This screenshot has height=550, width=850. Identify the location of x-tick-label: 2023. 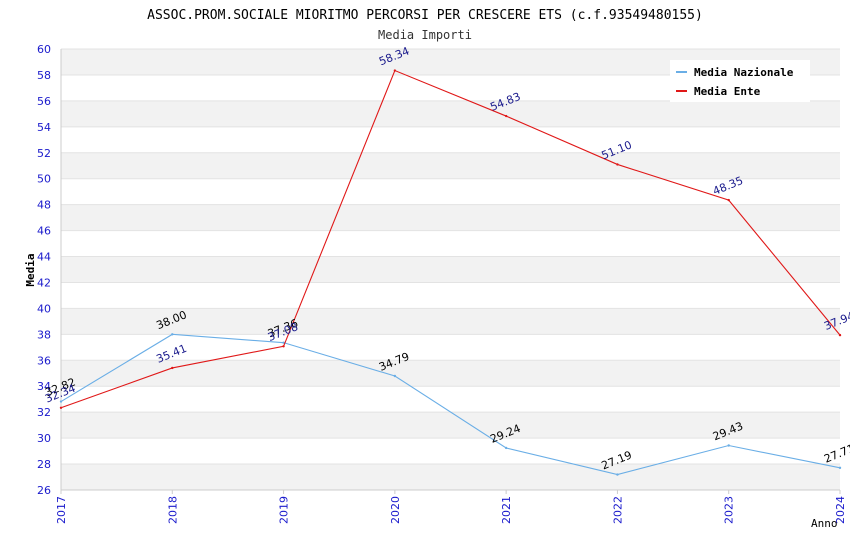
(729, 510).